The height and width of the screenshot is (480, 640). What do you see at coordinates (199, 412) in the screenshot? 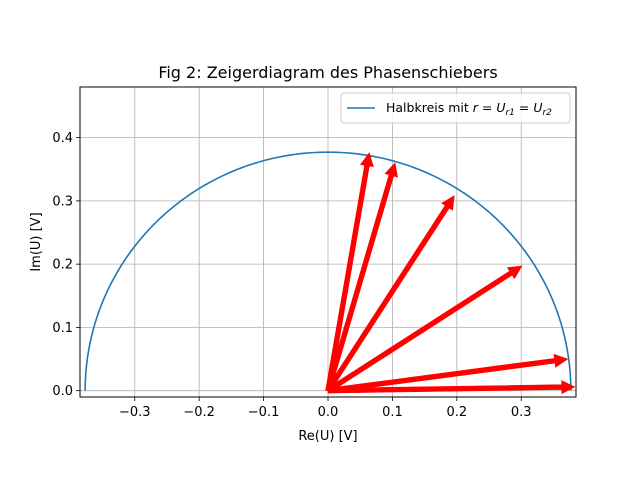
I see `x-tick-label: −0.2` at bounding box center [199, 412].